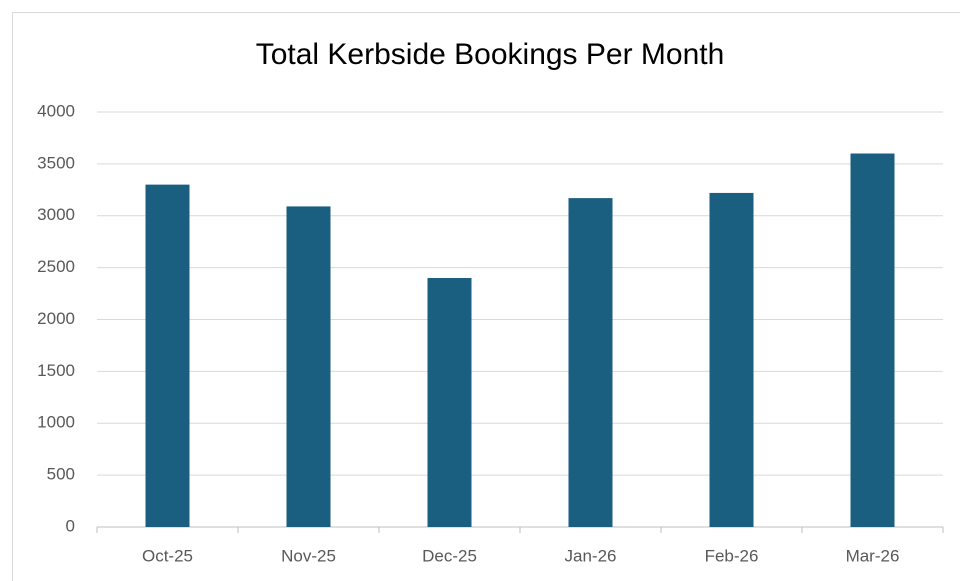 Image resolution: width=960 pixels, height=581 pixels. Describe the element at coordinates (56, 162) in the screenshot. I see `y-tick-label: 3500` at that location.